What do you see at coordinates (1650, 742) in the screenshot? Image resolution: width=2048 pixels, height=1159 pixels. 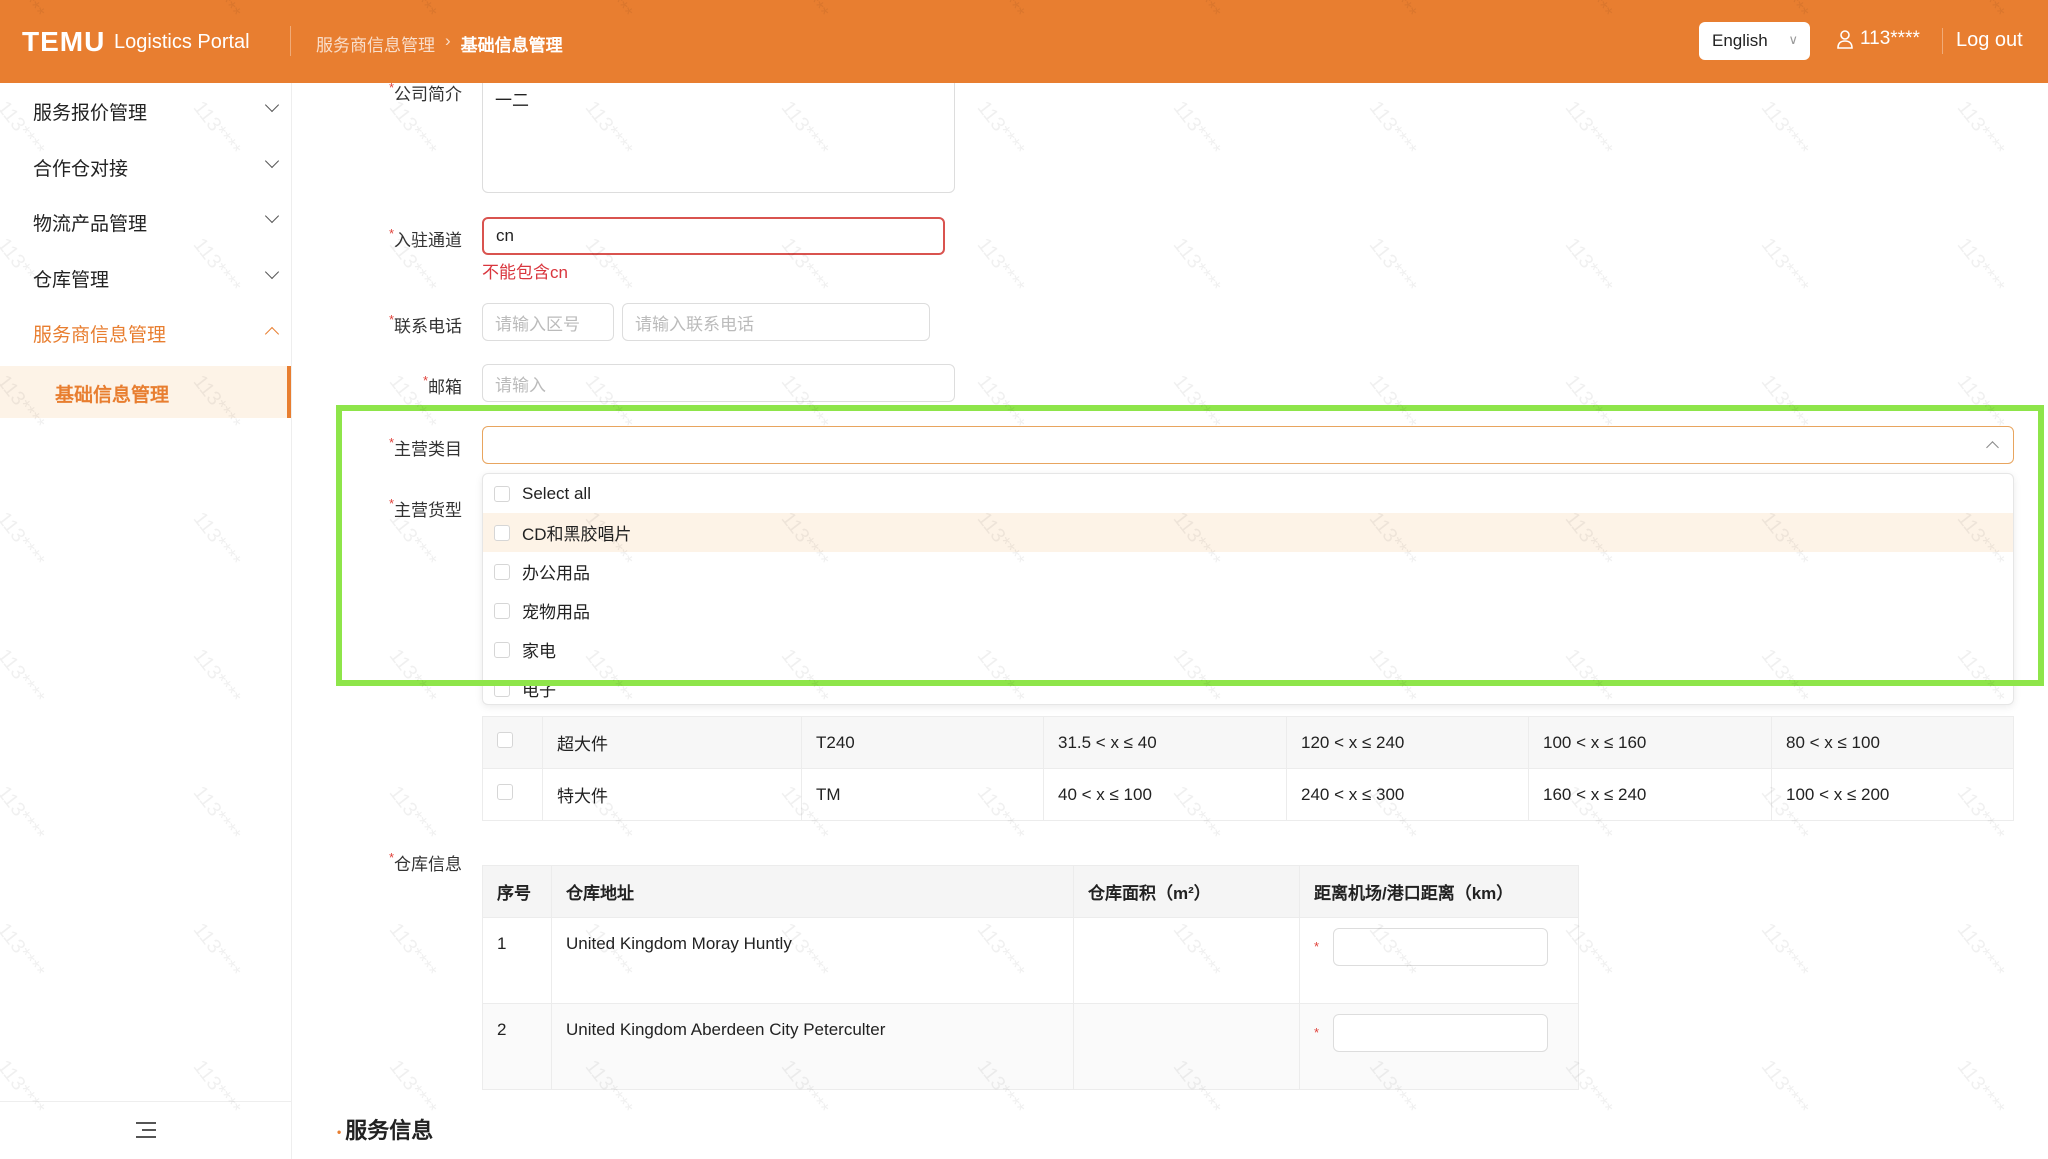 I see `cargo-cell: 100 < x ≤ 160` at bounding box center [1650, 742].